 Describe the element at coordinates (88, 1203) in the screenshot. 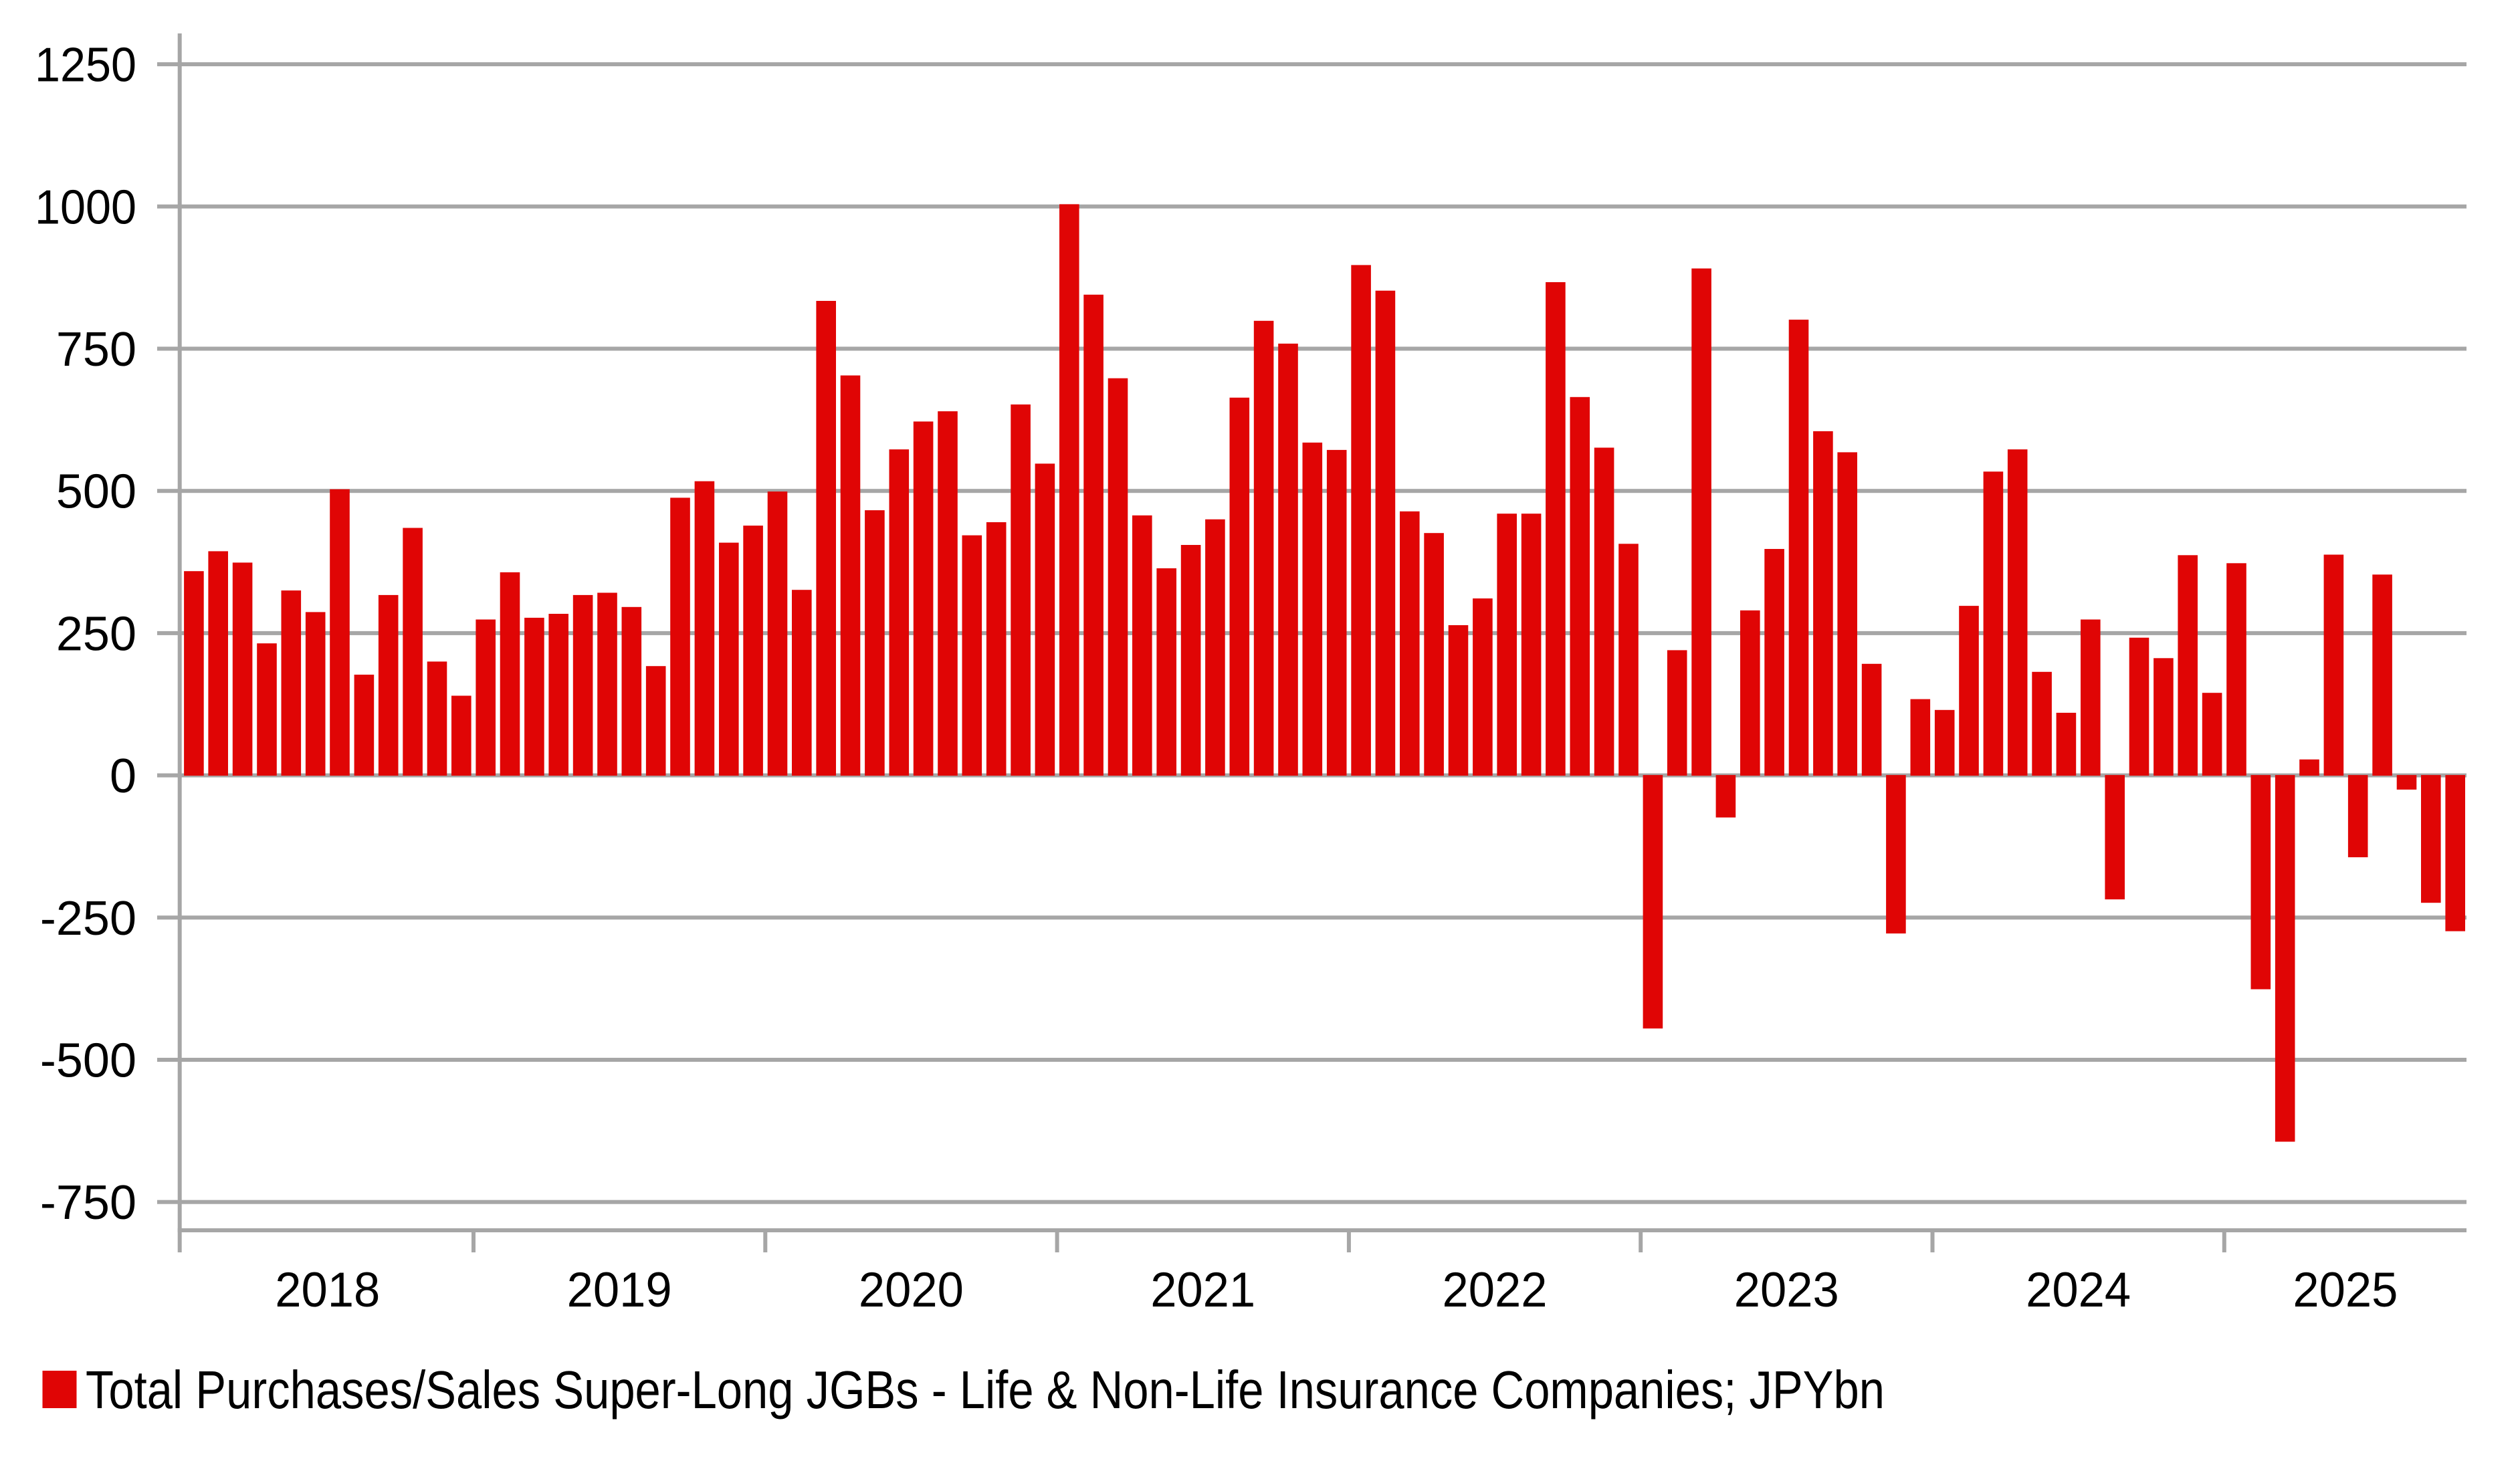

I see `svg-text: -750` at that location.